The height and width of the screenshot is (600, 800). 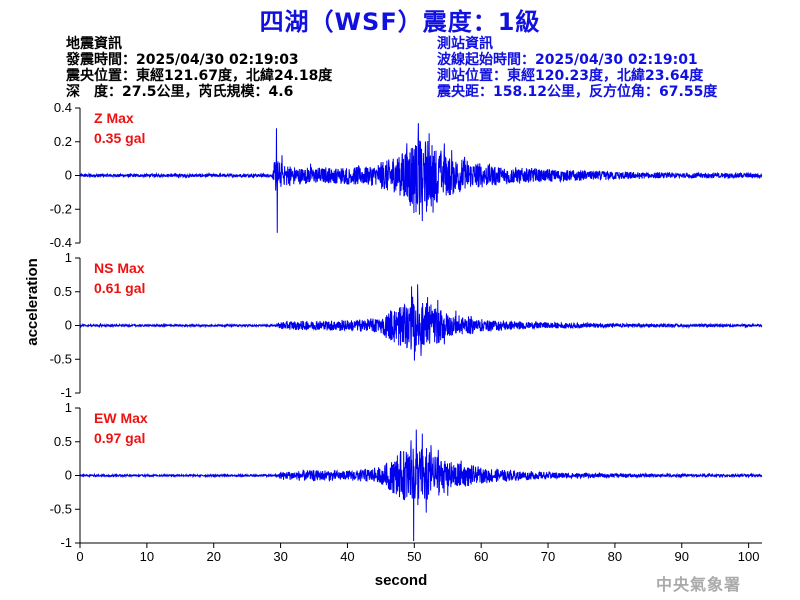 What do you see at coordinates (213, 556) in the screenshot?
I see `x-tick-label: 20` at bounding box center [213, 556].